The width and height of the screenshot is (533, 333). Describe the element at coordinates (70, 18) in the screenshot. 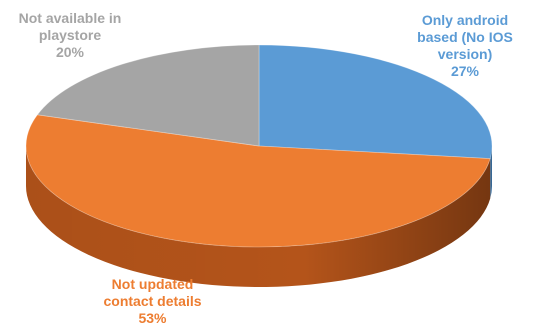

I see `slice-label-line: Not available in` at that location.